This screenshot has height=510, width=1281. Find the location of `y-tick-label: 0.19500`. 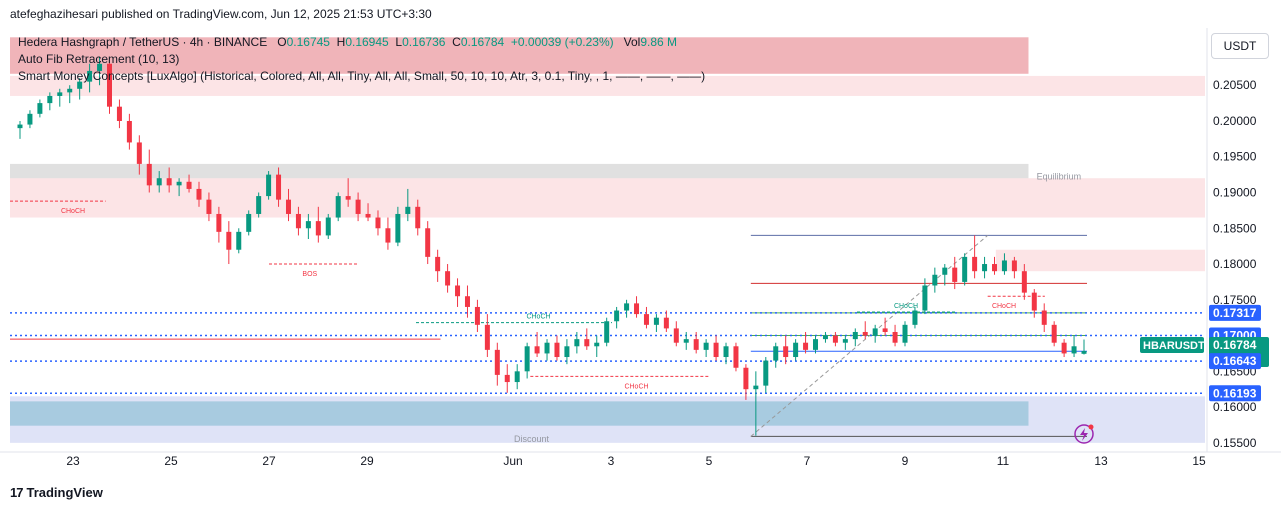

y-tick-label: 0.19500 is located at coordinates (1235, 157).